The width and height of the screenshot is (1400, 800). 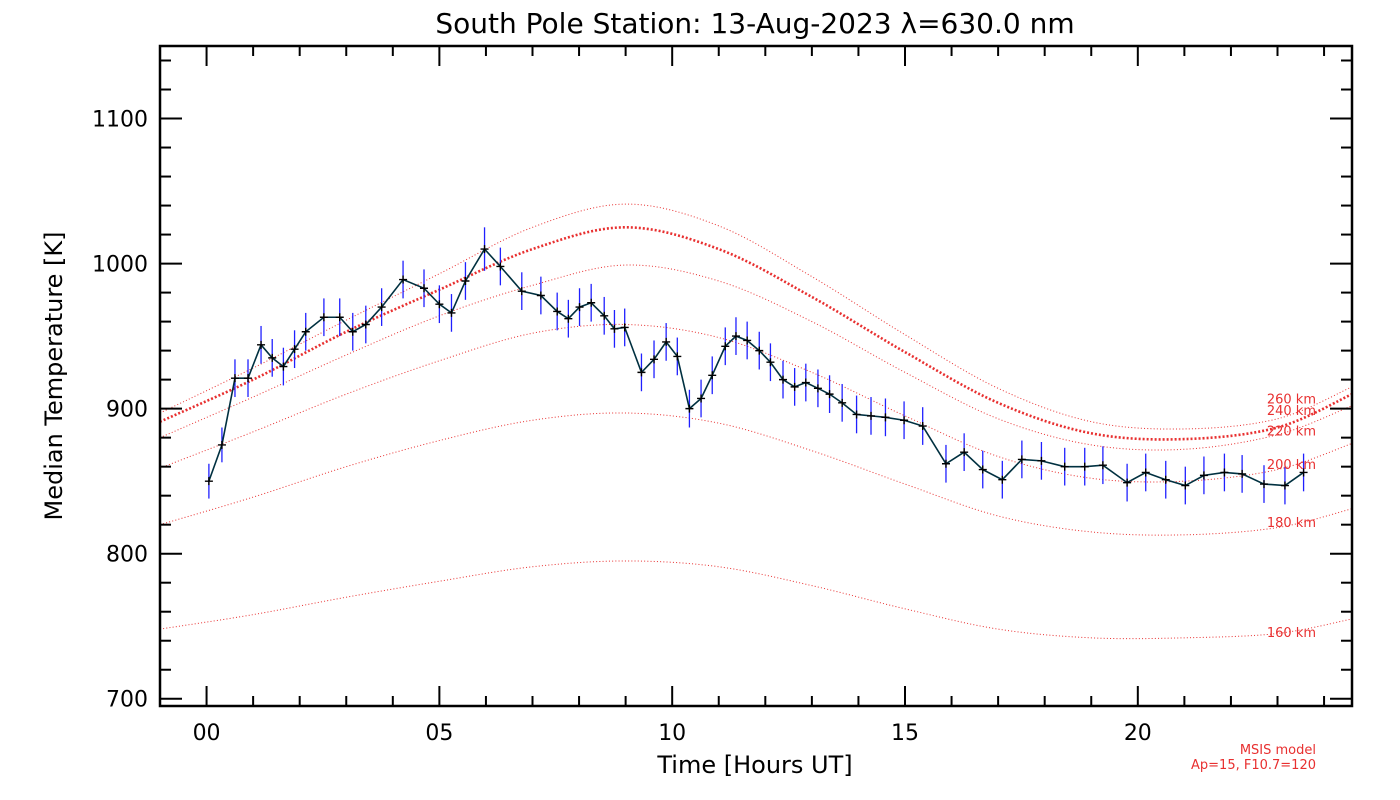 I want to click on altitude-label: 160 km, so click(x=1291, y=633).